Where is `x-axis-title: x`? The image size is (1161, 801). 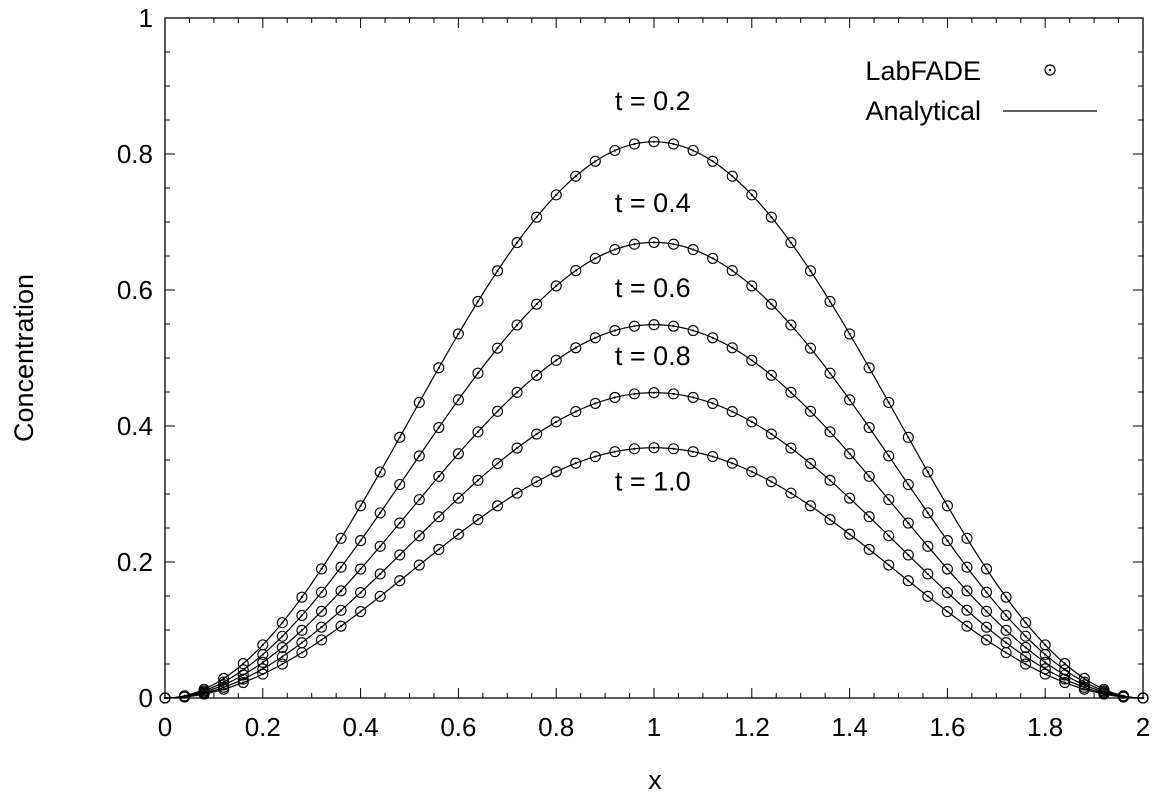
x-axis-title: x is located at coordinates (655, 780).